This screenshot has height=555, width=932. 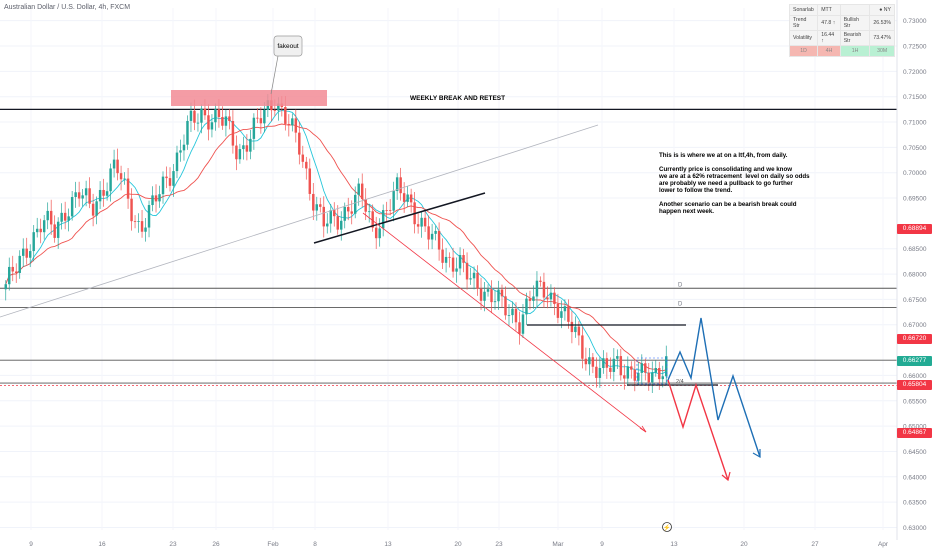 What do you see at coordinates (915, 173) in the screenshot?
I see `y-tick-label: 0.70000` at bounding box center [915, 173].